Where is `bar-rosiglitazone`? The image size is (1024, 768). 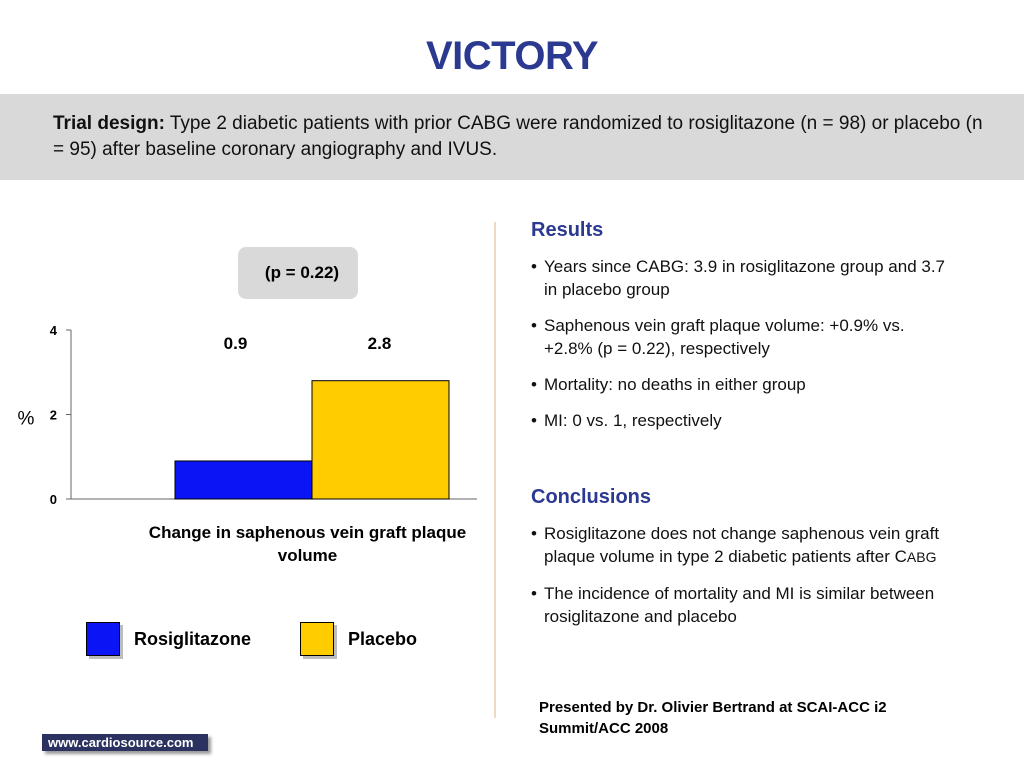 bar-rosiglitazone is located at coordinates (243, 480).